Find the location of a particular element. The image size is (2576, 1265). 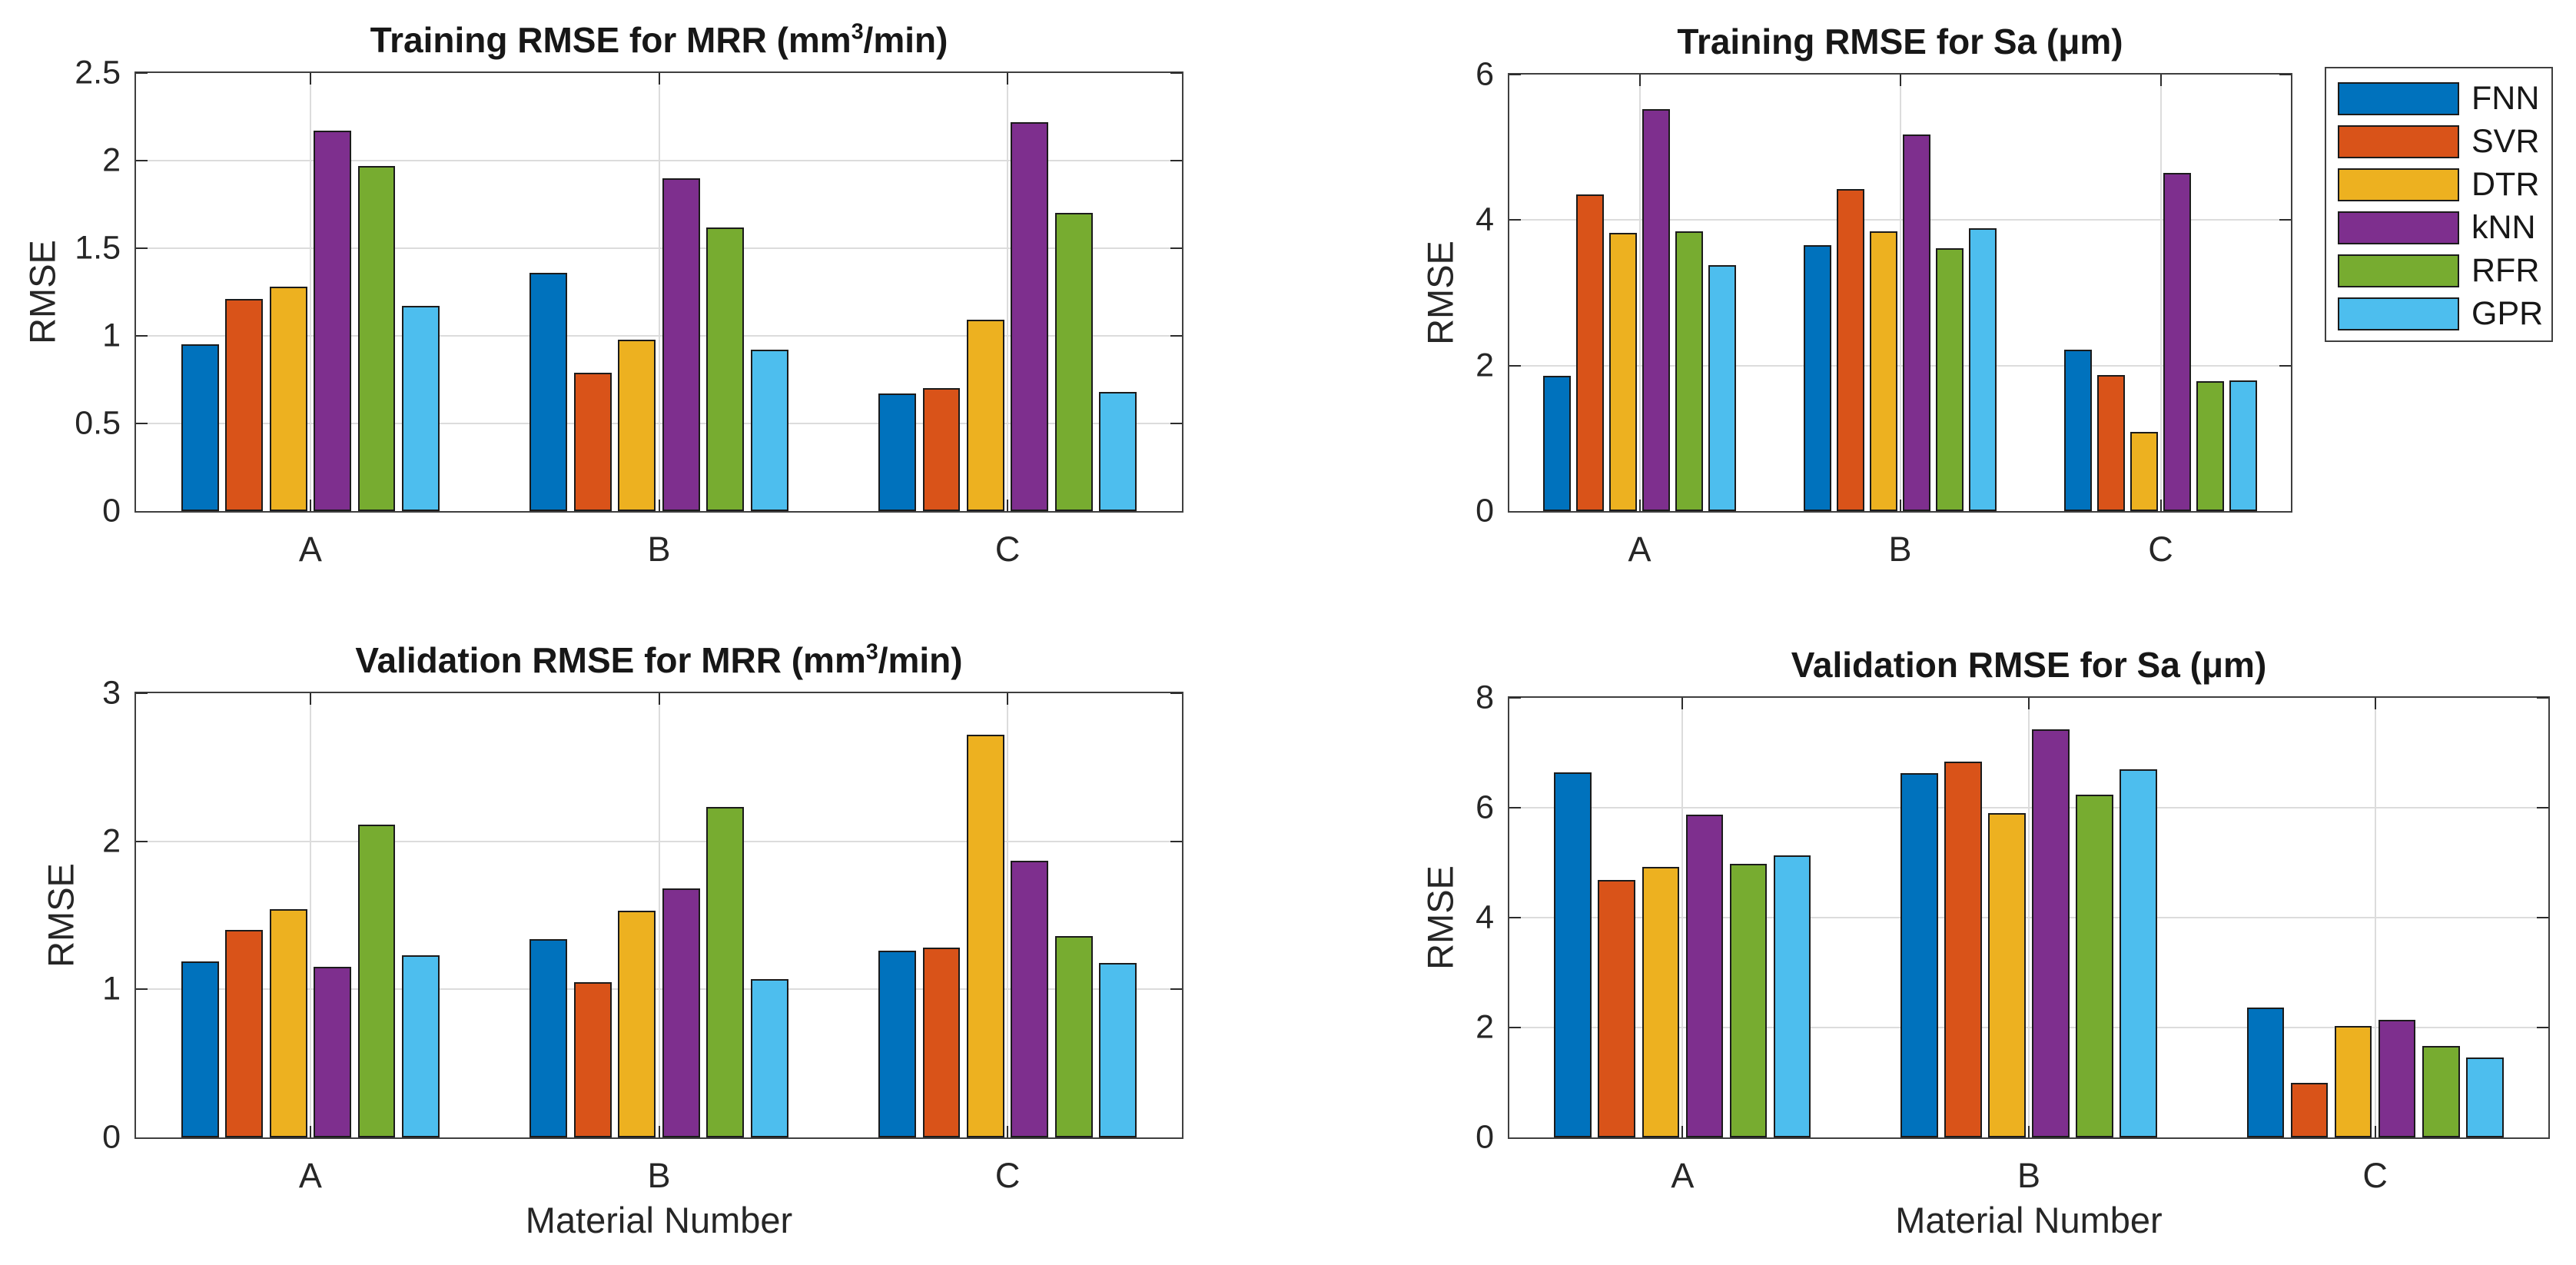

y-tick-label: 2.5 is located at coordinates (98, 72).